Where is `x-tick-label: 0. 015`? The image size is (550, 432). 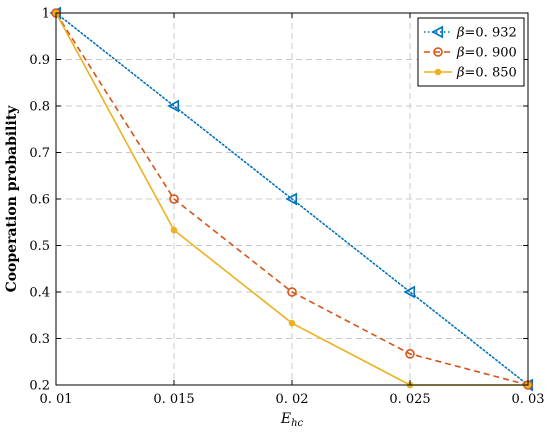
x-tick-label: 0. 015 is located at coordinates (173, 399).